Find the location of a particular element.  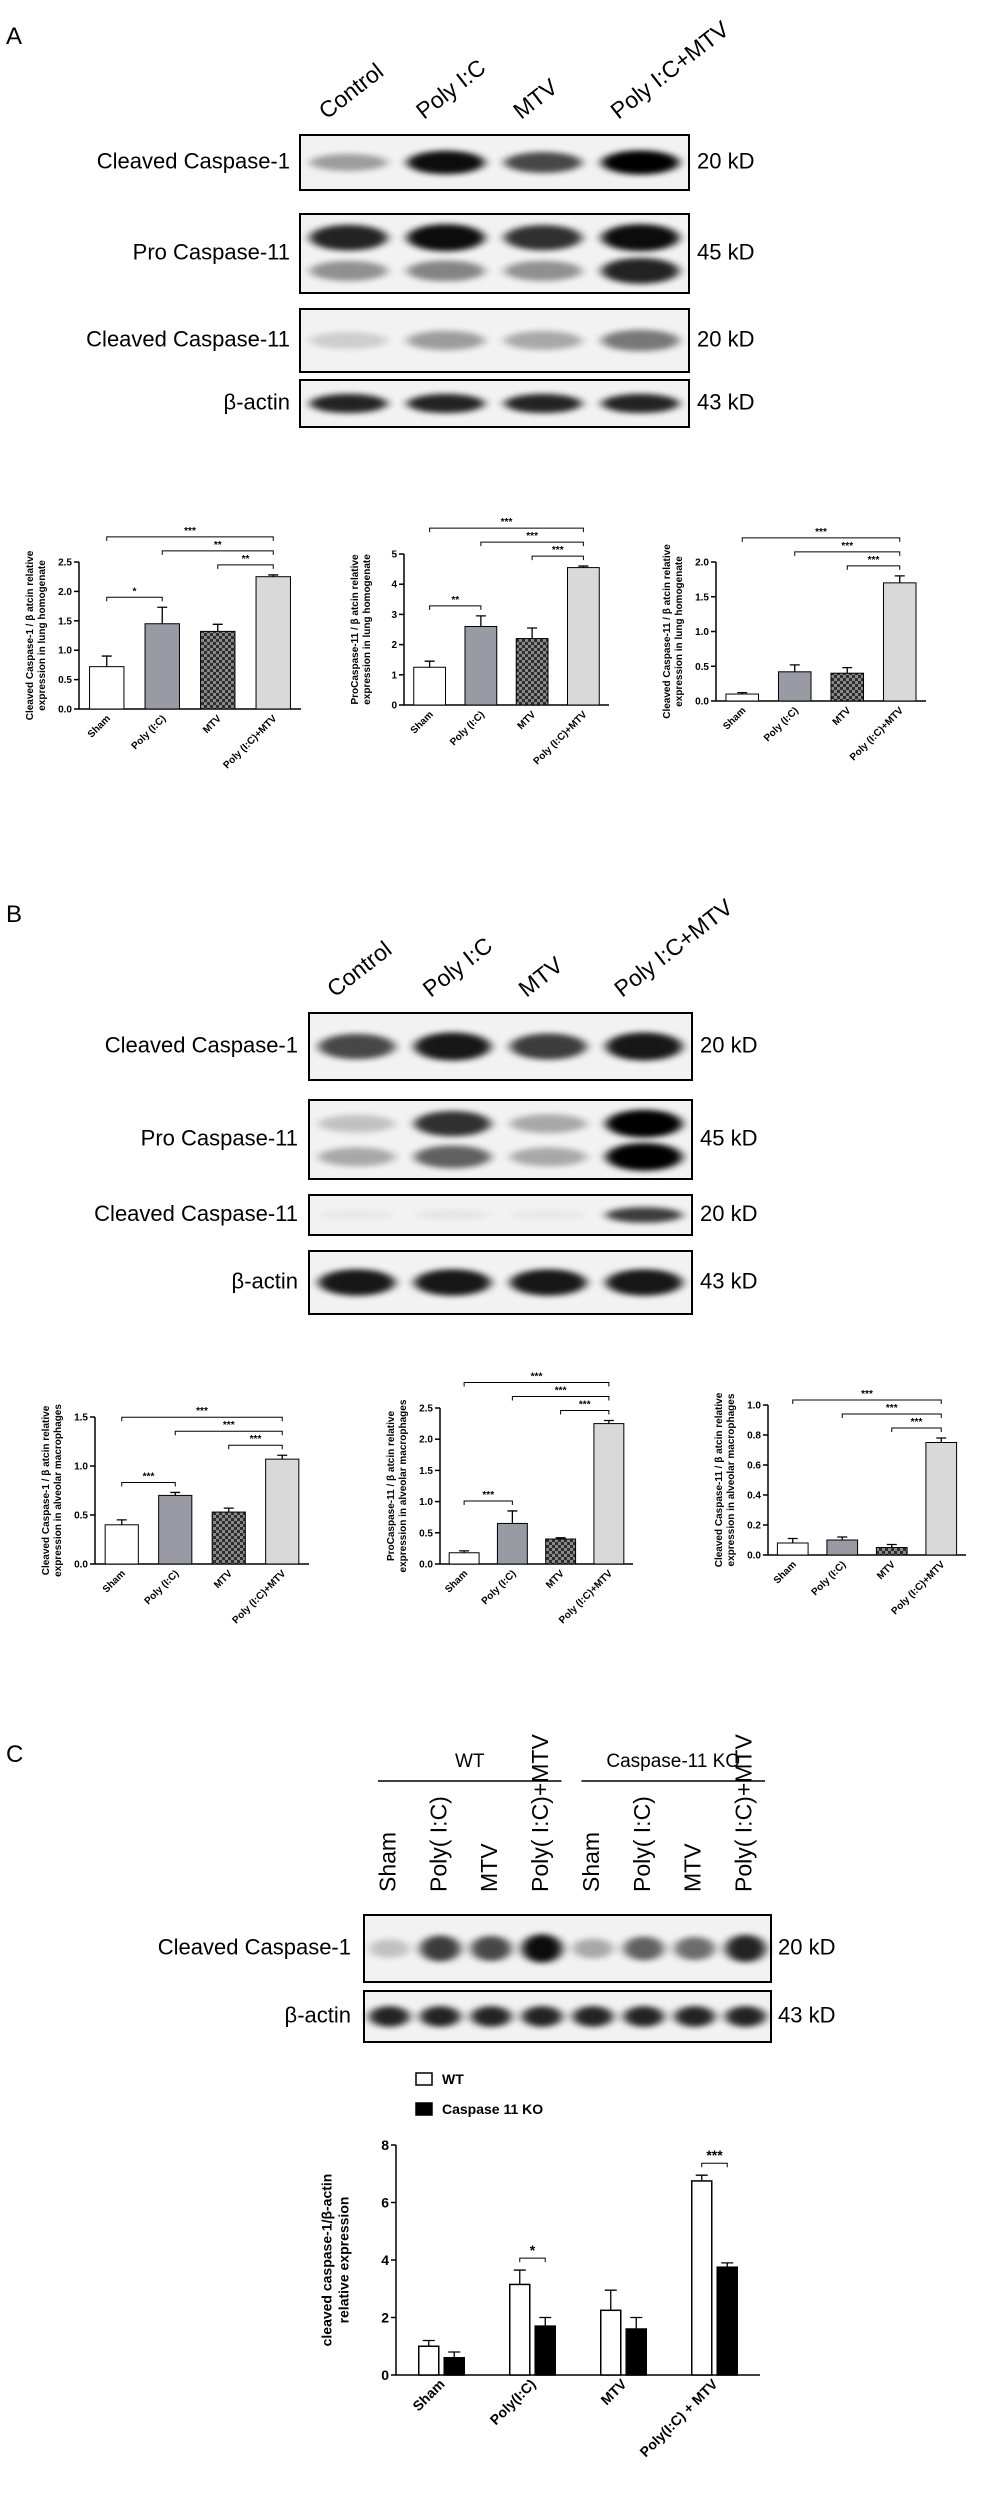

lane-label: Control is located at coordinates (359, 969).